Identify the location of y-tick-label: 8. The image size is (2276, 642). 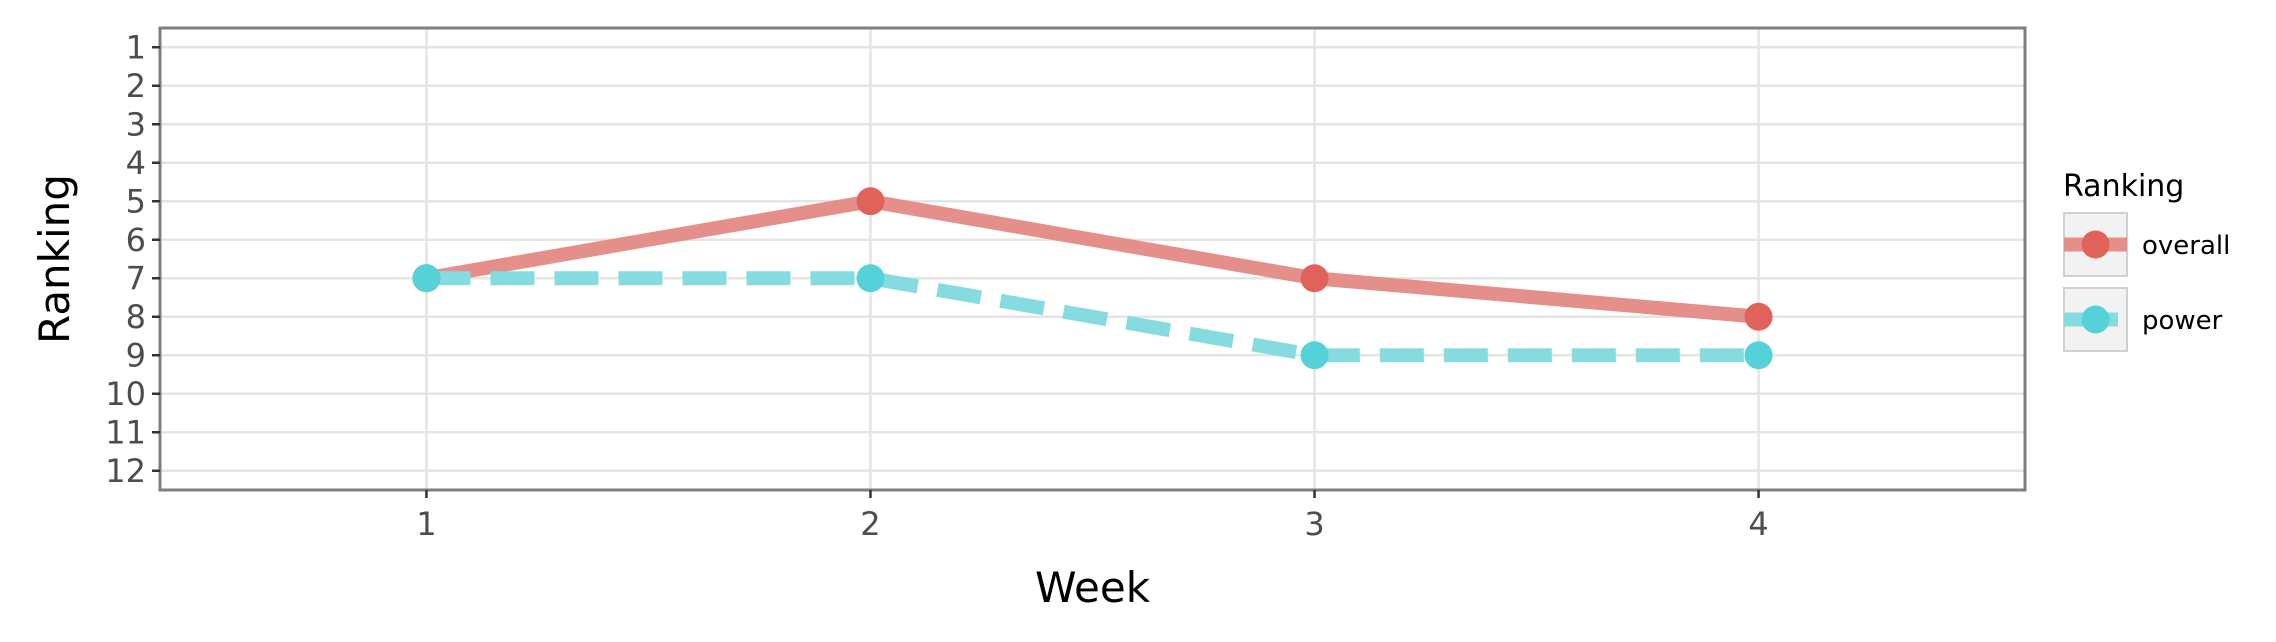
(136, 317).